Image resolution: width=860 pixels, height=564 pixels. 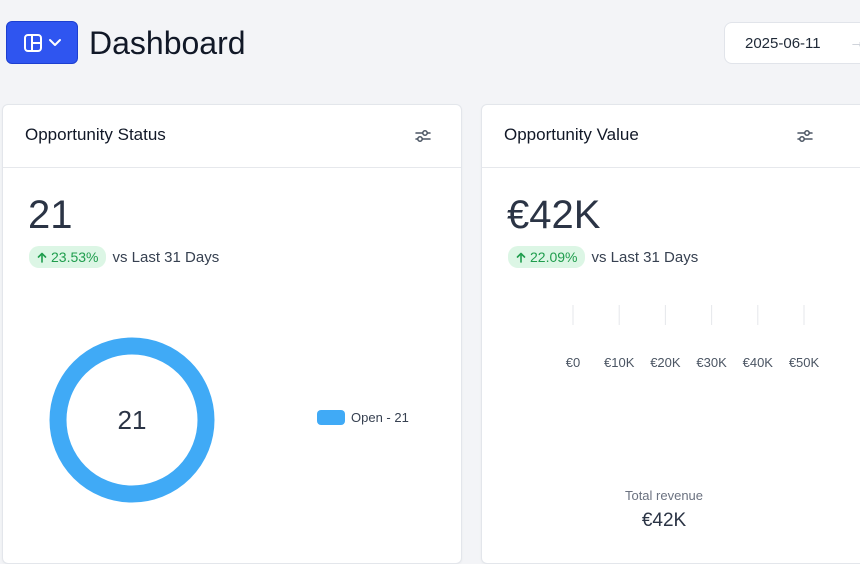 What do you see at coordinates (664, 520) in the screenshot?
I see `total-value: €42K` at bounding box center [664, 520].